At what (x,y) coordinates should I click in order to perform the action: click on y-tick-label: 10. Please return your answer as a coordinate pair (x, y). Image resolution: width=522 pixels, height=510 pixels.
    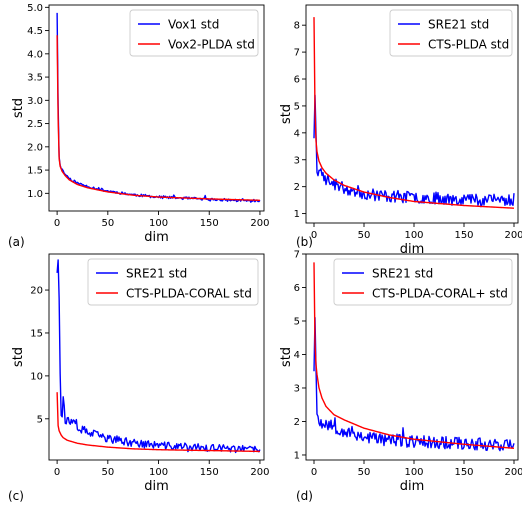
    Looking at the image, I should click on (36, 376).